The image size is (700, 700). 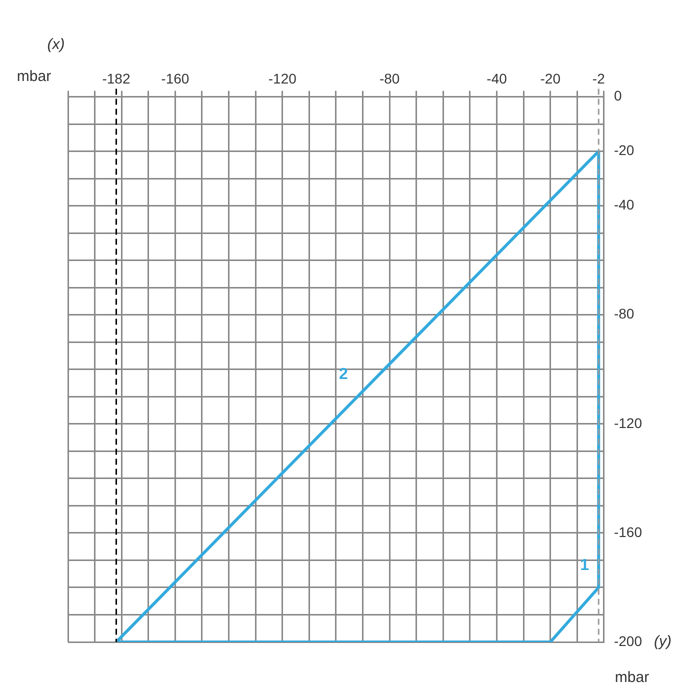 What do you see at coordinates (628, 532) in the screenshot?
I see `y-tick-label: -160` at bounding box center [628, 532].